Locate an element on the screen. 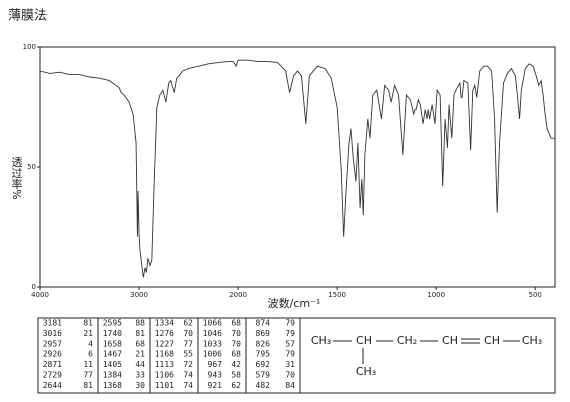  structure-bonds is located at coordinates (426, 351).